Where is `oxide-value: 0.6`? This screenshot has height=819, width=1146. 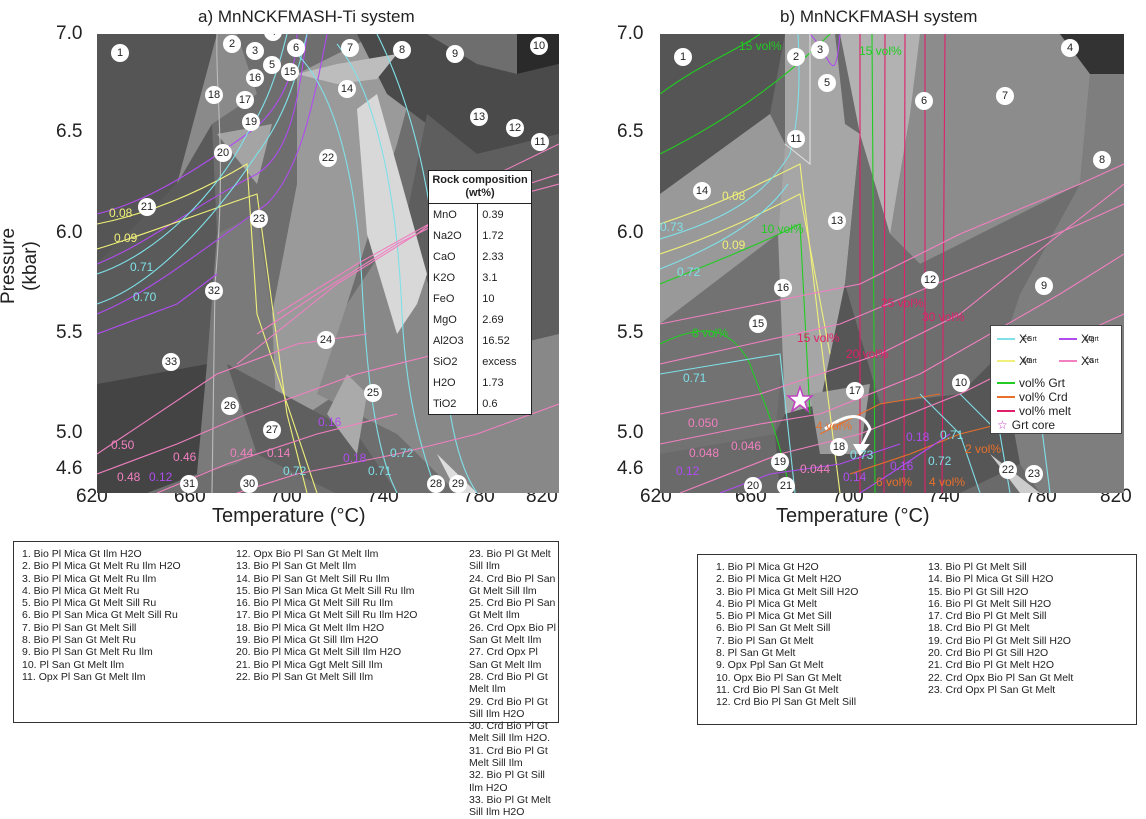
oxide-value: 0.6 is located at coordinates (504, 403).